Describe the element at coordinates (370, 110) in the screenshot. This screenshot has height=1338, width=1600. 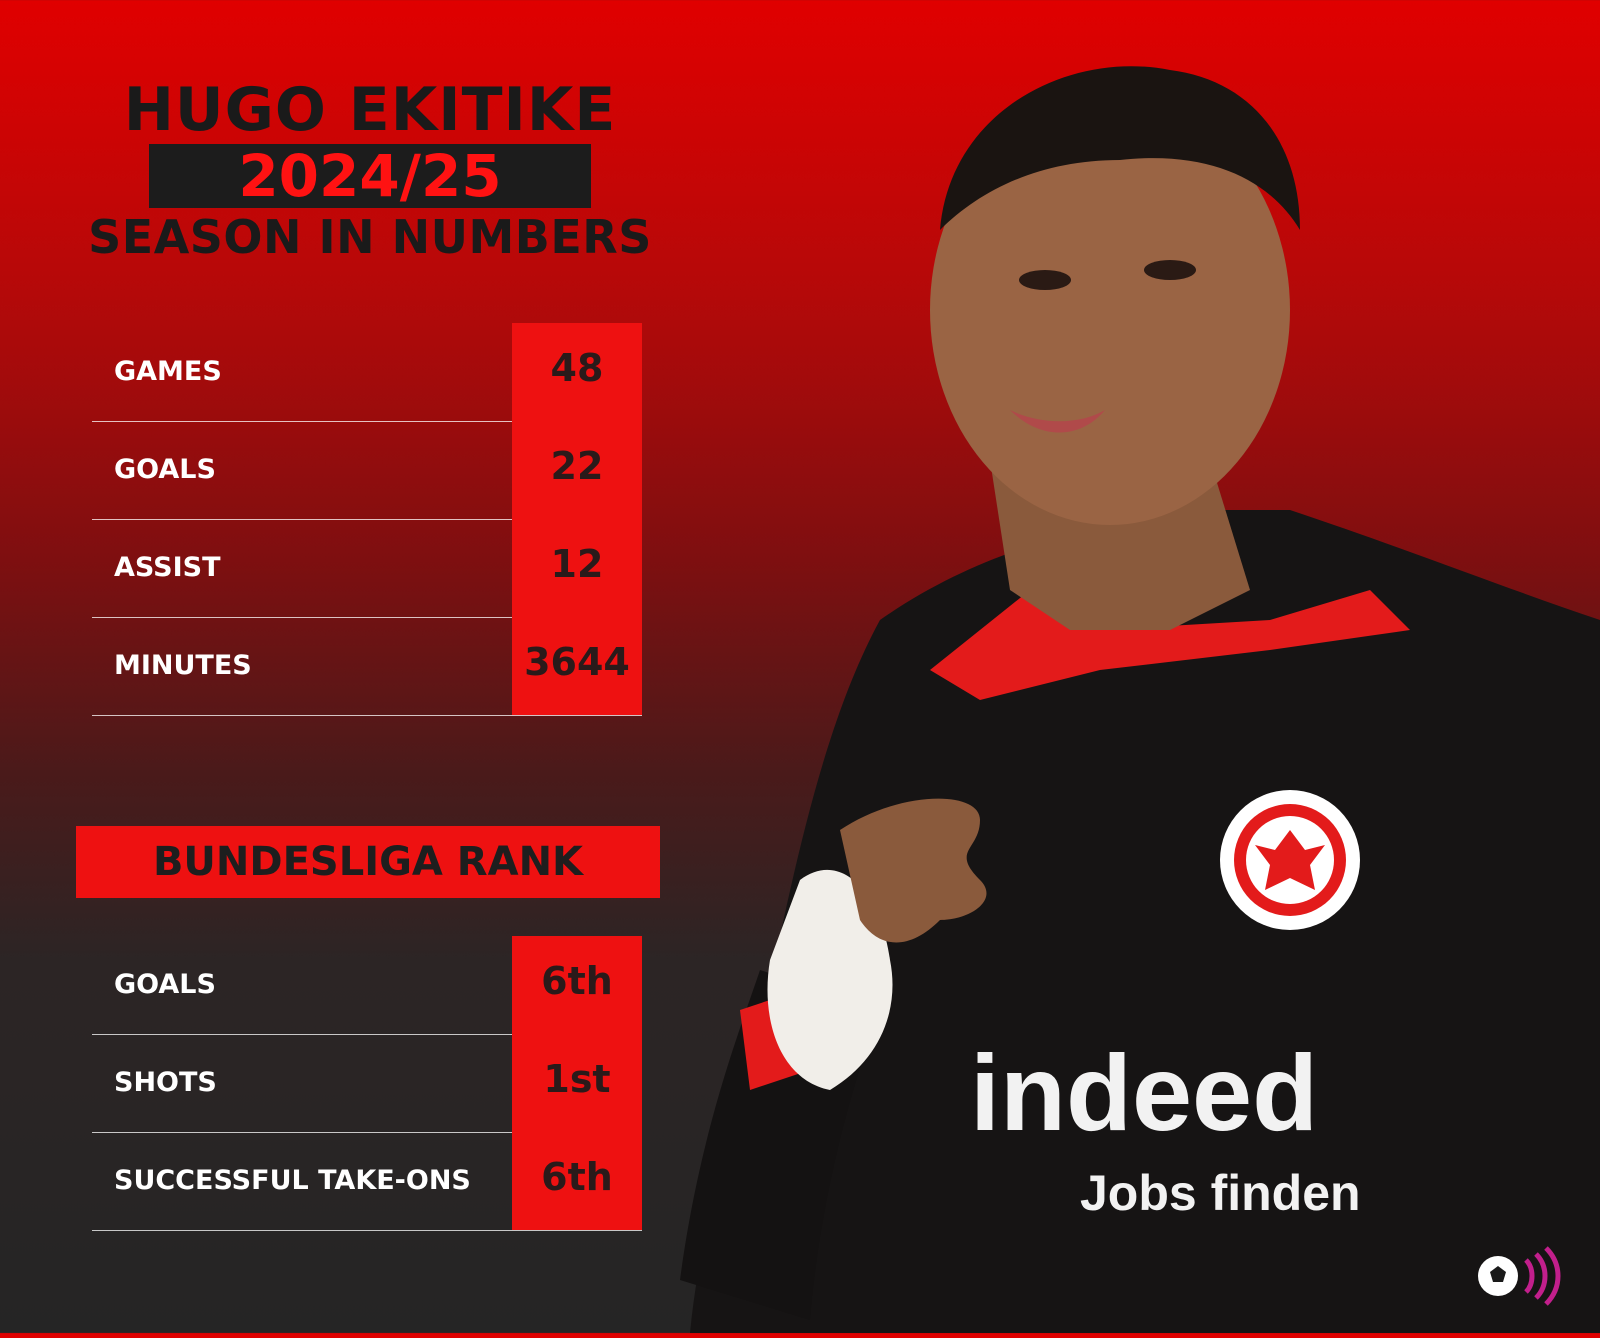
I see `player-name: HUGO EKITIKE` at that location.